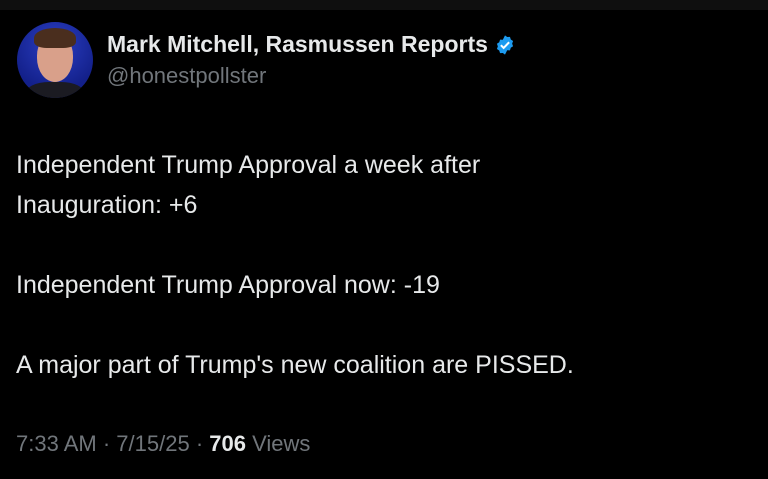 This screenshot has width=768, height=479. What do you see at coordinates (55, 90) in the screenshot?
I see `avatar-shirt` at bounding box center [55, 90].